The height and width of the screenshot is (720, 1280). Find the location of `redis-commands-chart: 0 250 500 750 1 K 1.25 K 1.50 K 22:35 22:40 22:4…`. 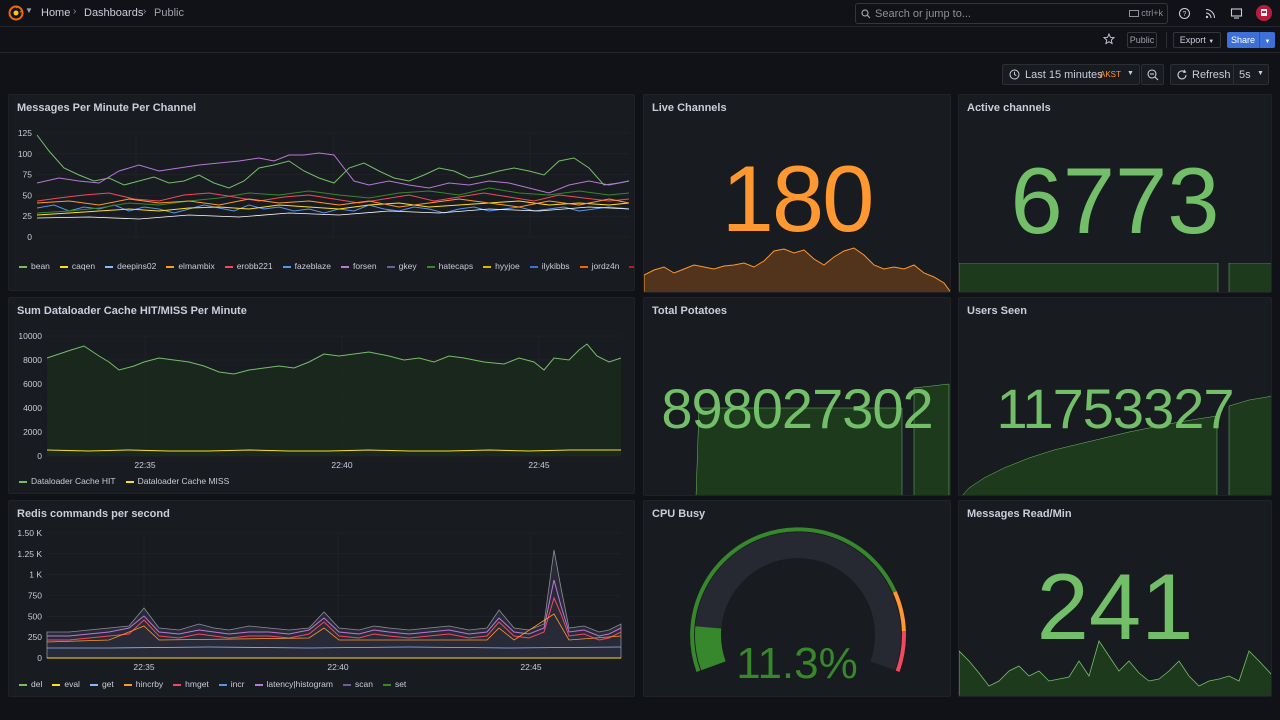

redis-commands-chart: 0 250 500 750 1 K 1.25 K 1.50 K 22:35 22:40 22:4… is located at coordinates (322, 602).